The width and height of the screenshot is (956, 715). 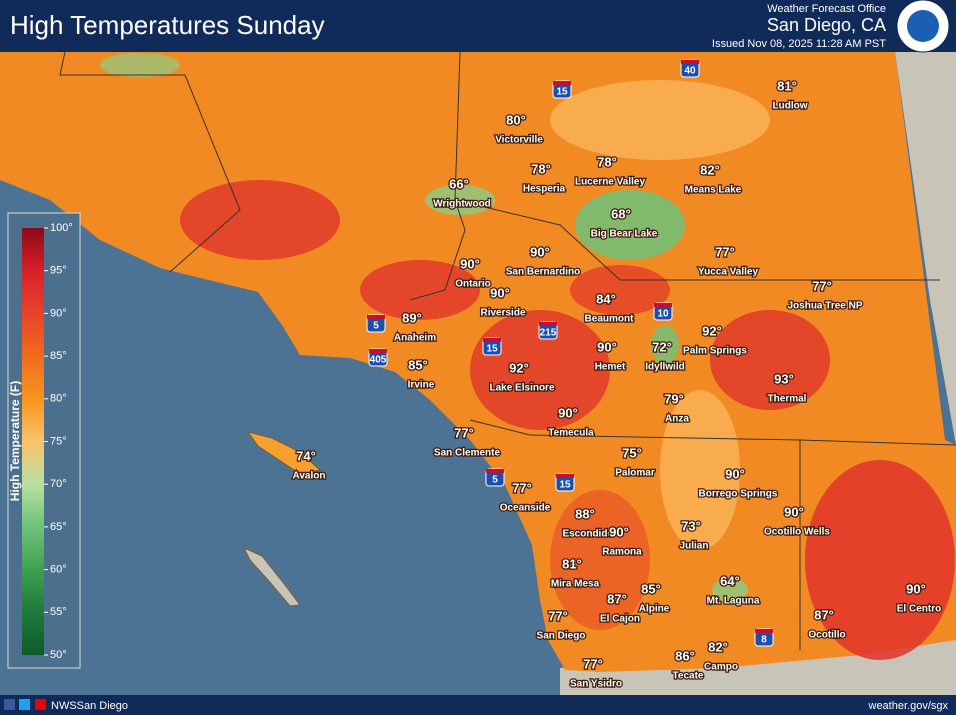 What do you see at coordinates (271, 576) in the screenshot?
I see `san-clemente-island` at bounding box center [271, 576].